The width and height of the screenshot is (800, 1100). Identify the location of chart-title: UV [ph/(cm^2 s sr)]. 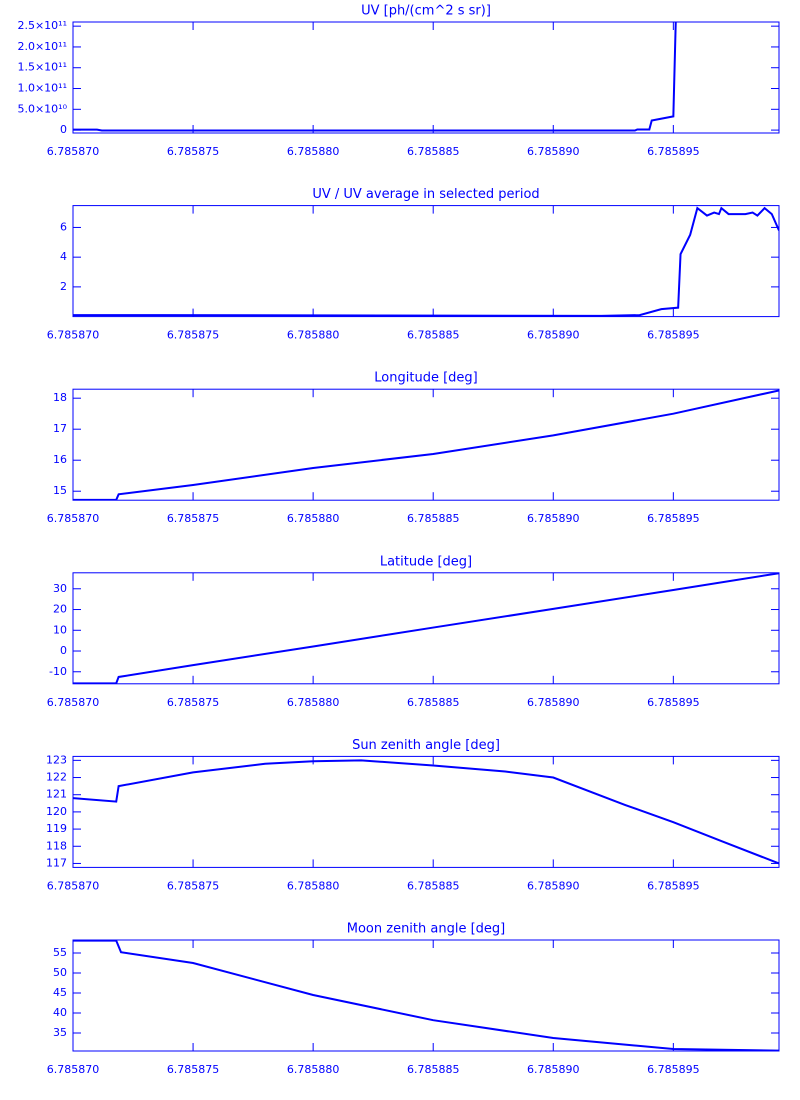
(426, 11).